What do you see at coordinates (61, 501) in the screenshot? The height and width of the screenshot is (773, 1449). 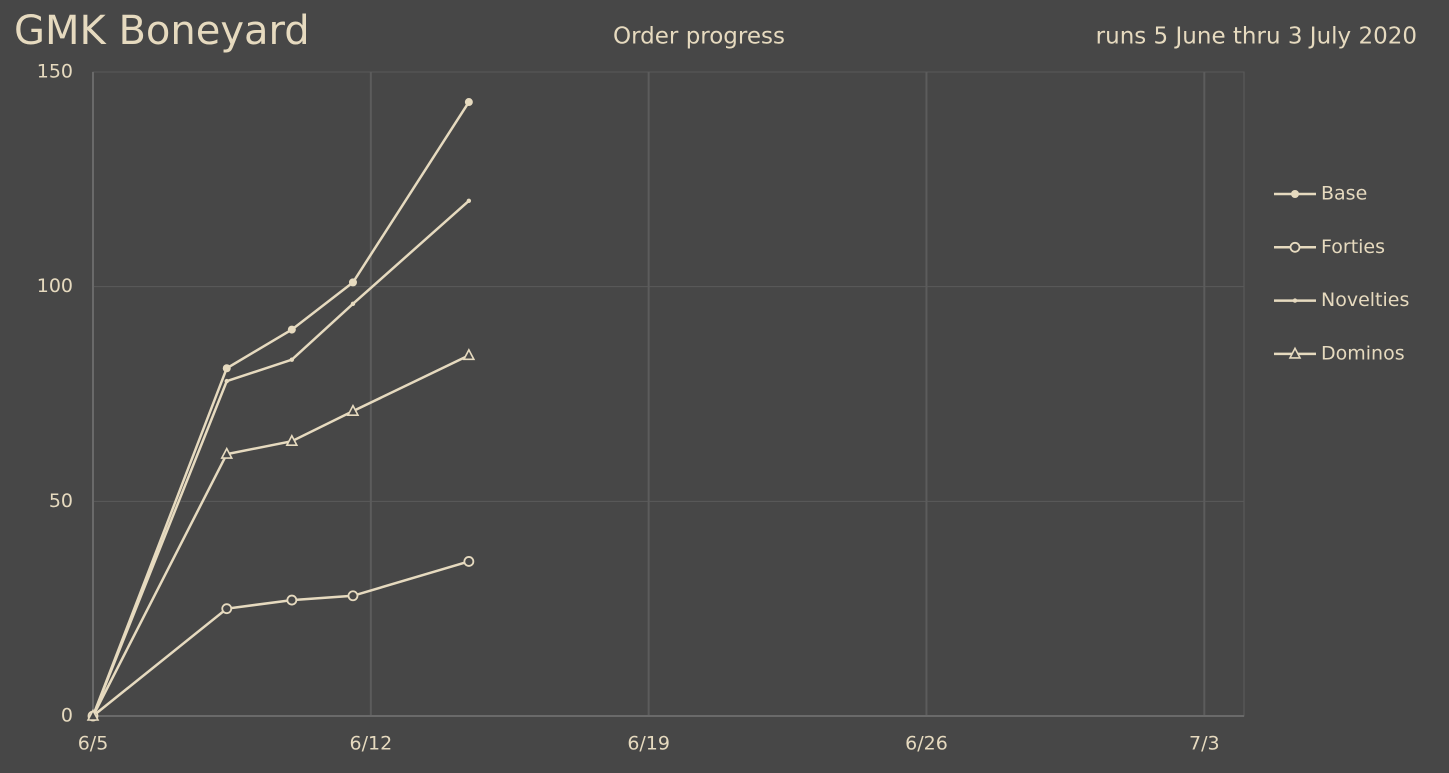 I see `y-tick-label: 50` at bounding box center [61, 501].